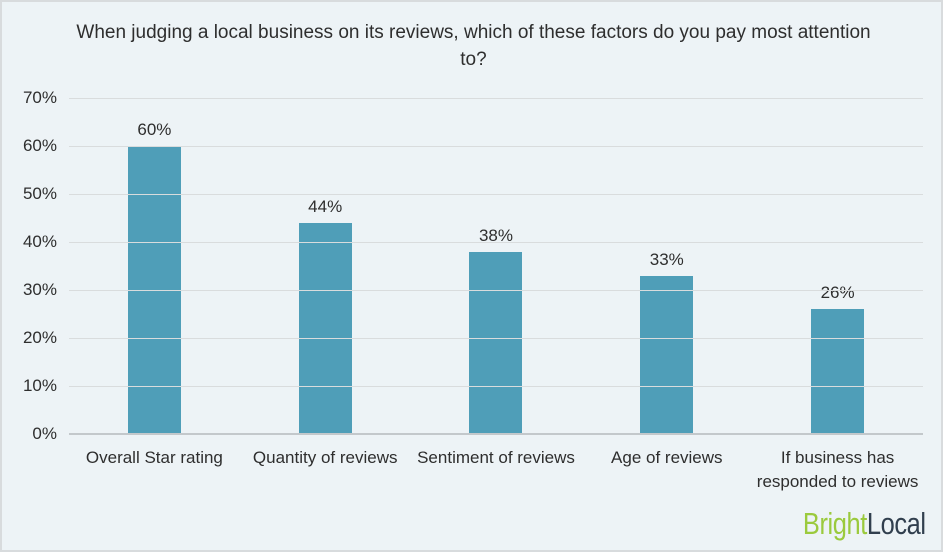 The width and height of the screenshot is (943, 552). What do you see at coordinates (496, 342) in the screenshot?
I see `bar-sentiment-of-reviews` at bounding box center [496, 342].